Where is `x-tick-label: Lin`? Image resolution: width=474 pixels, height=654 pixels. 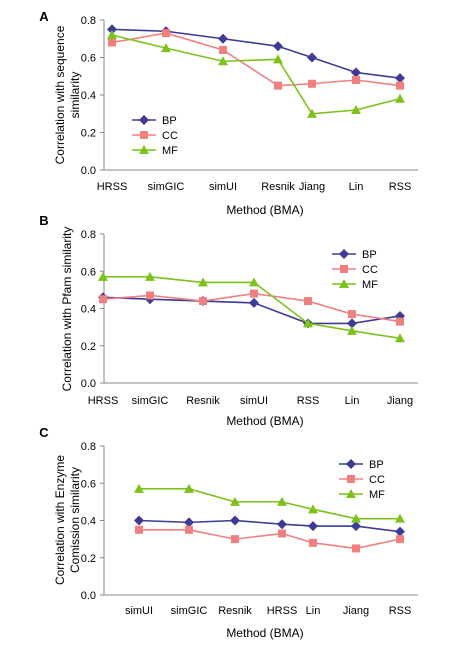
x-tick-label: Lin is located at coordinates (352, 401).